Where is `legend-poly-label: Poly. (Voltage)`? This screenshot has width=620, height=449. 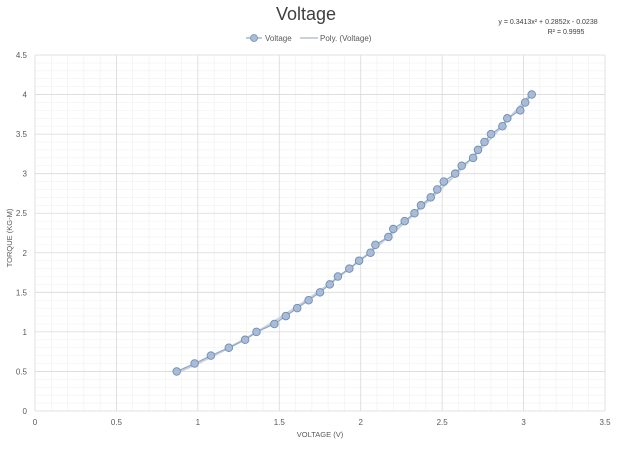 legend-poly-label: Poly. (Voltage) is located at coordinates (346, 38).